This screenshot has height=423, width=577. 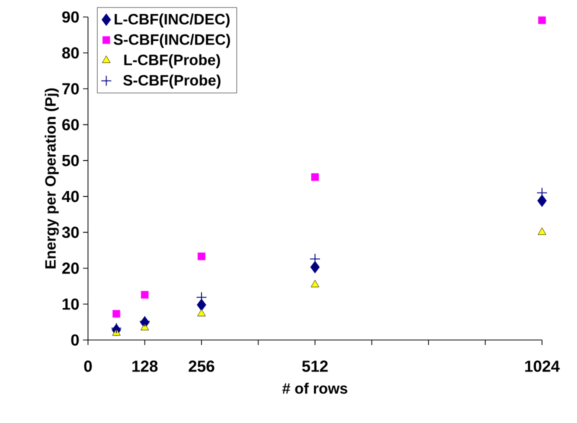 What do you see at coordinates (172, 61) in the screenshot?
I see `legend-label: L-CBF(Probe)` at bounding box center [172, 61].